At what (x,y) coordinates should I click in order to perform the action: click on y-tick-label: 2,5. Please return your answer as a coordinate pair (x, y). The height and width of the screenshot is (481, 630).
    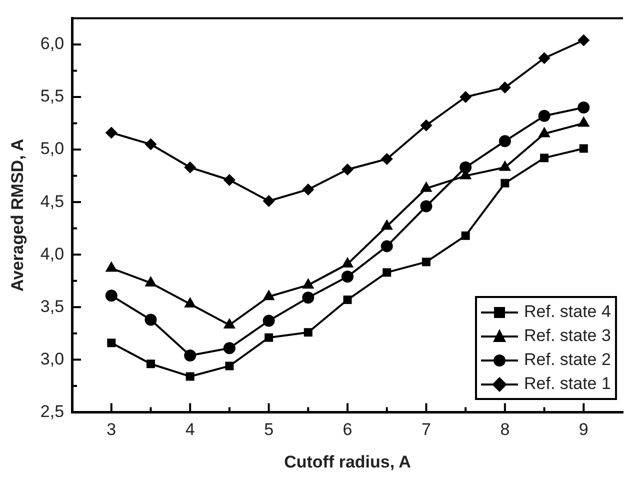
    Looking at the image, I should click on (52, 411).